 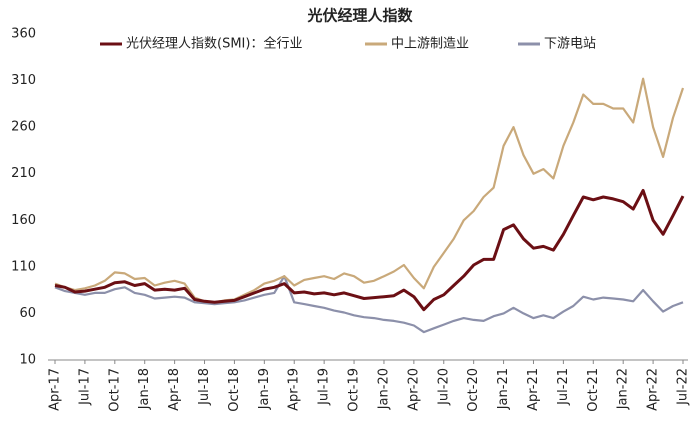 What do you see at coordinates (413, 389) in the screenshot?
I see `x-tick-label: Apr-20` at bounding box center [413, 389].